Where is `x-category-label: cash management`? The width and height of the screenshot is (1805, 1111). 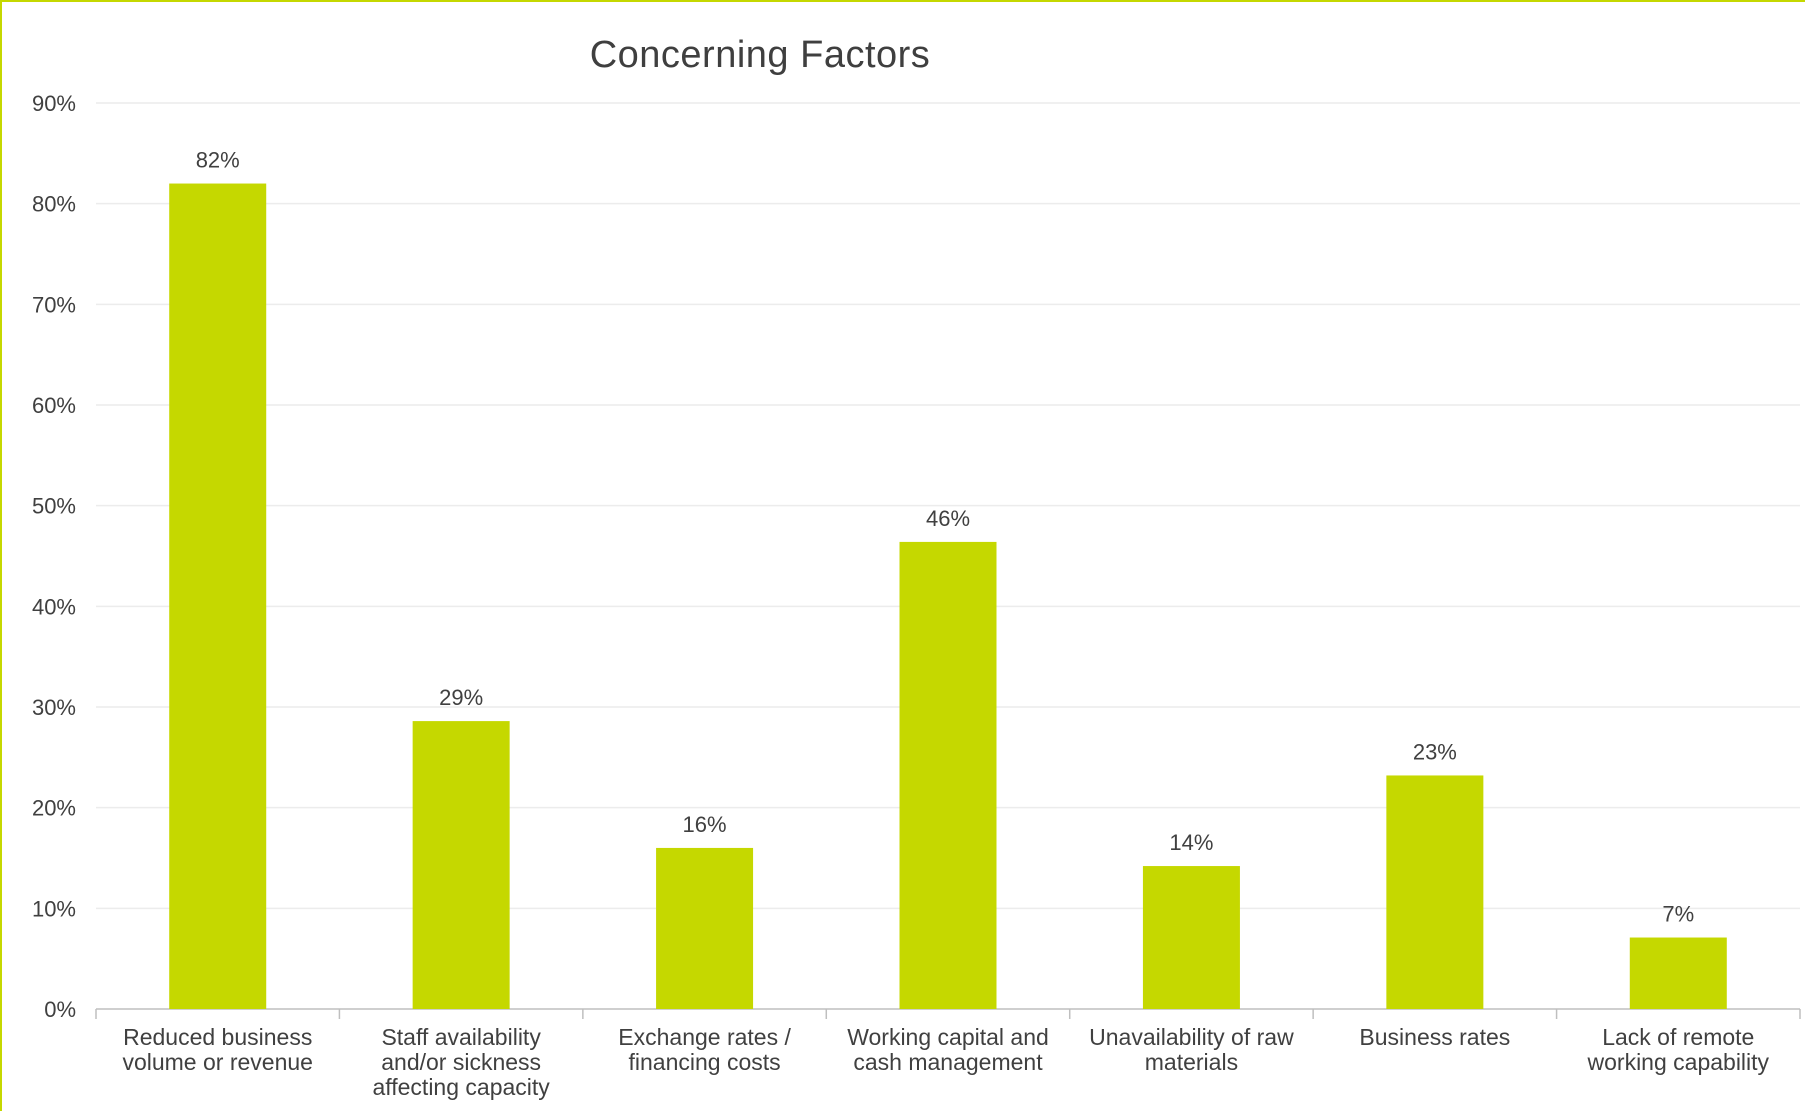
x-category-label: cash management is located at coordinates (948, 1062).